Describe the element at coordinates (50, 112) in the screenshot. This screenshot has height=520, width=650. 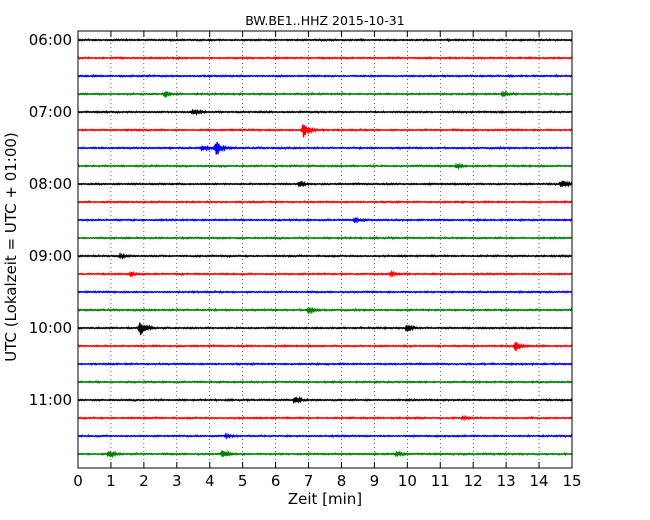
I see `y-tick-label: 07:00` at that location.